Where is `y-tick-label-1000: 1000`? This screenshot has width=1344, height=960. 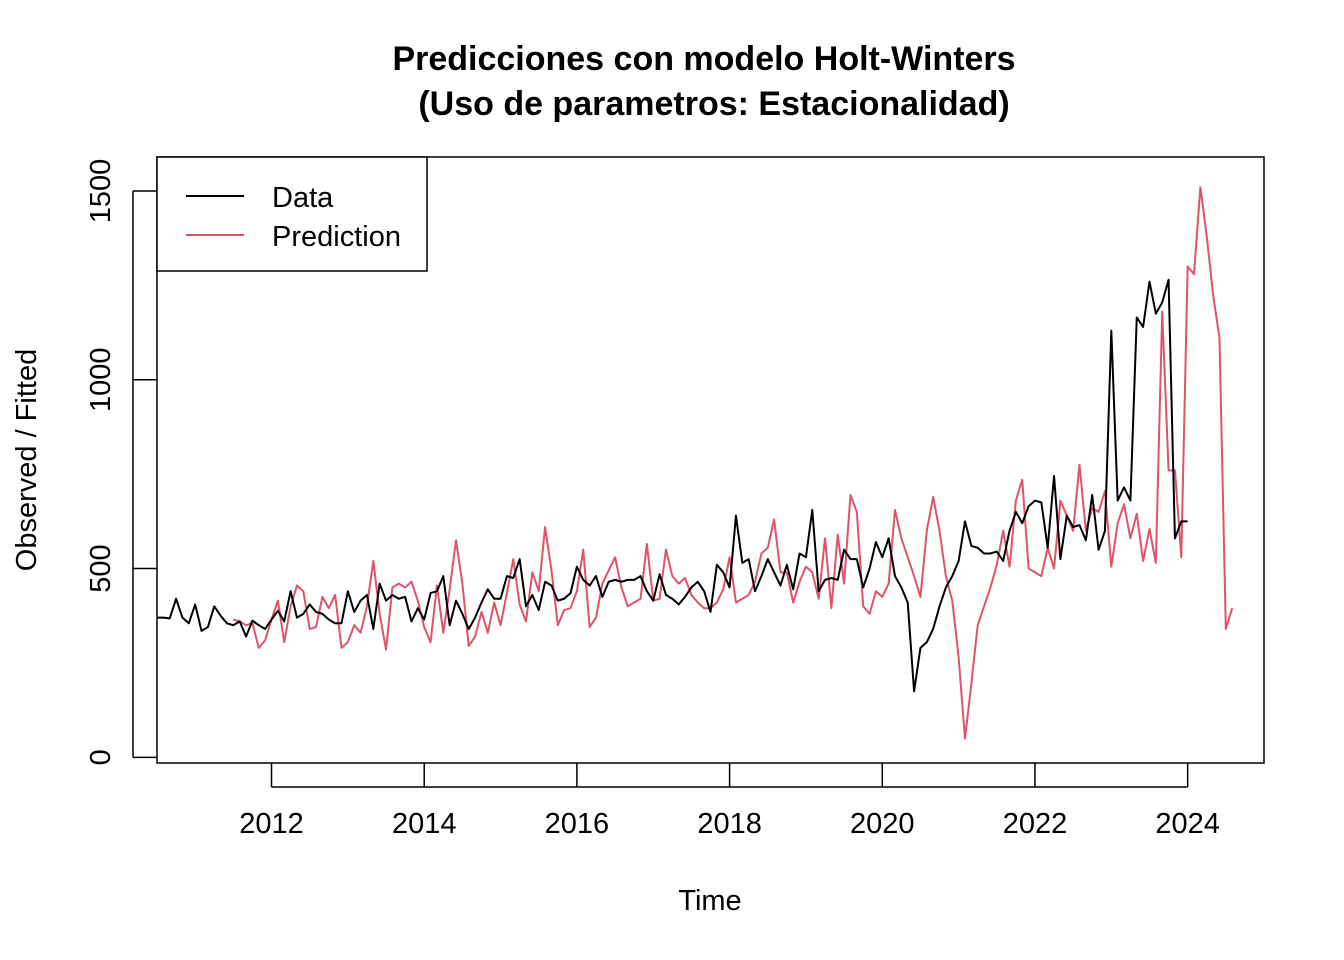
y-tick-label-1000: 1000 is located at coordinates (101, 380).